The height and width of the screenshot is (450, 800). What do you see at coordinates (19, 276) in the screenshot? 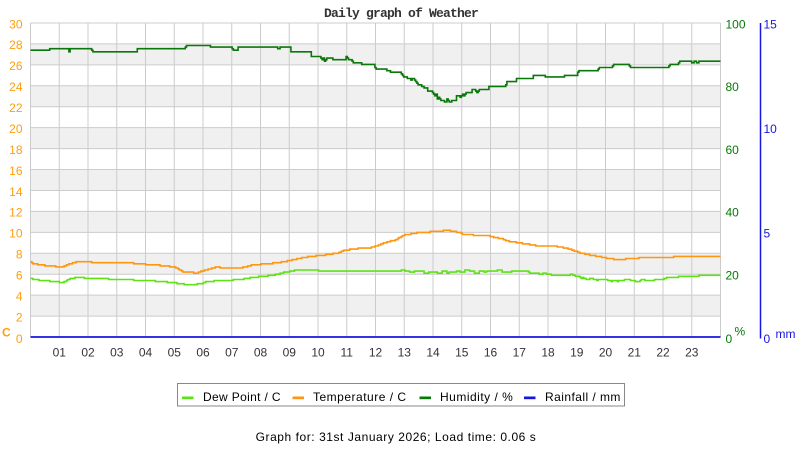
I see `svg-text: 6` at bounding box center [19, 276].